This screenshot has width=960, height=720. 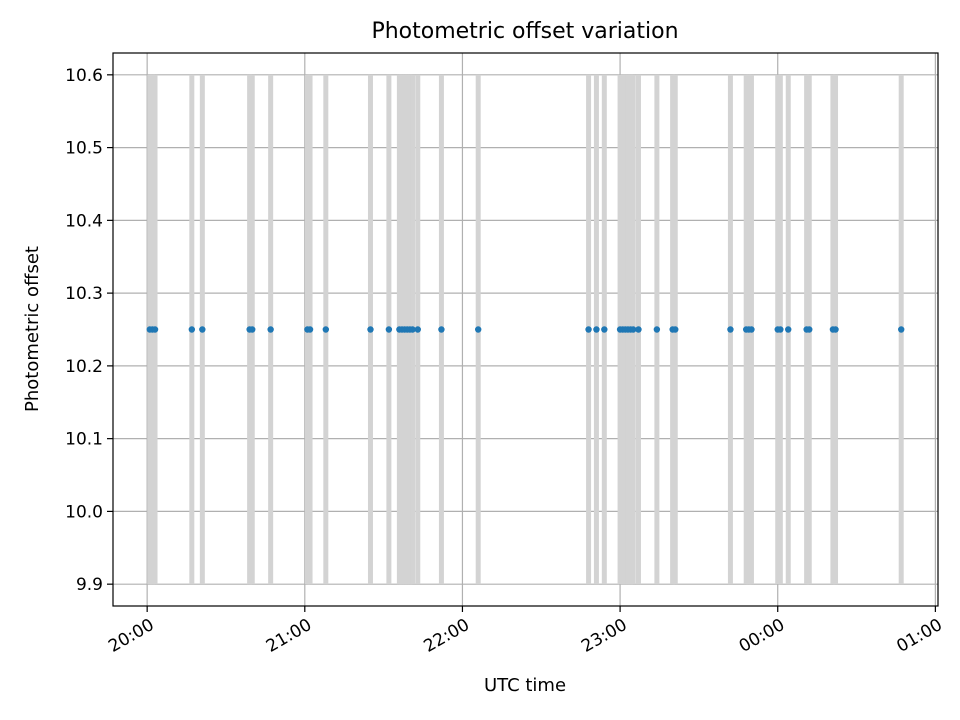 I want to click on points-layer, so click(x=525, y=329).